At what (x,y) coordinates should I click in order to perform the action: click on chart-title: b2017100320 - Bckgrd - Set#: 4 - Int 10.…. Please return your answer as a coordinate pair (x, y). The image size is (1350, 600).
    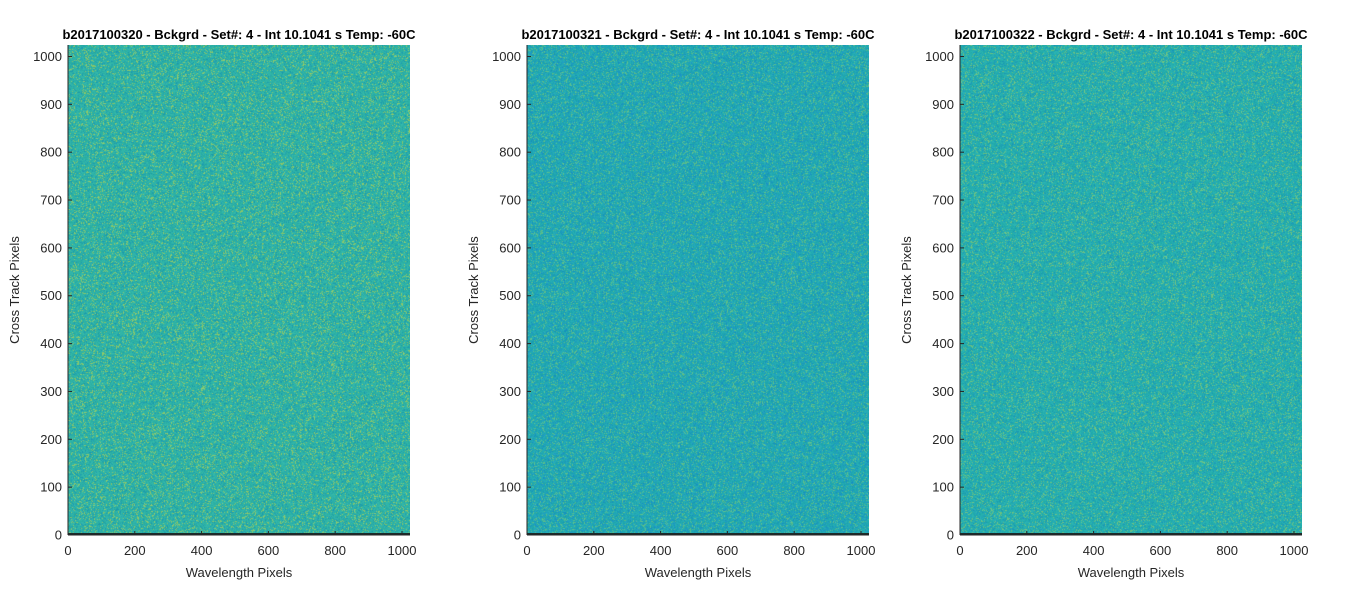
    Looking at the image, I should click on (239, 34).